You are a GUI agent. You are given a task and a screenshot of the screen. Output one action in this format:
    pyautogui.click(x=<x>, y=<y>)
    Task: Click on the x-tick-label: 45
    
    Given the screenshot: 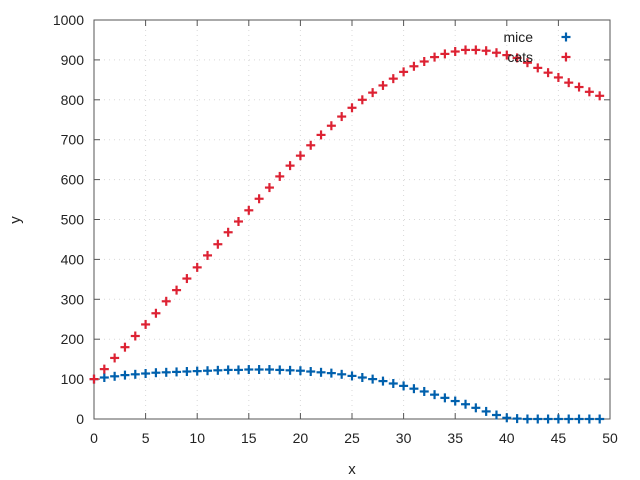 What is the action you would take?
    pyautogui.click(x=559, y=438)
    